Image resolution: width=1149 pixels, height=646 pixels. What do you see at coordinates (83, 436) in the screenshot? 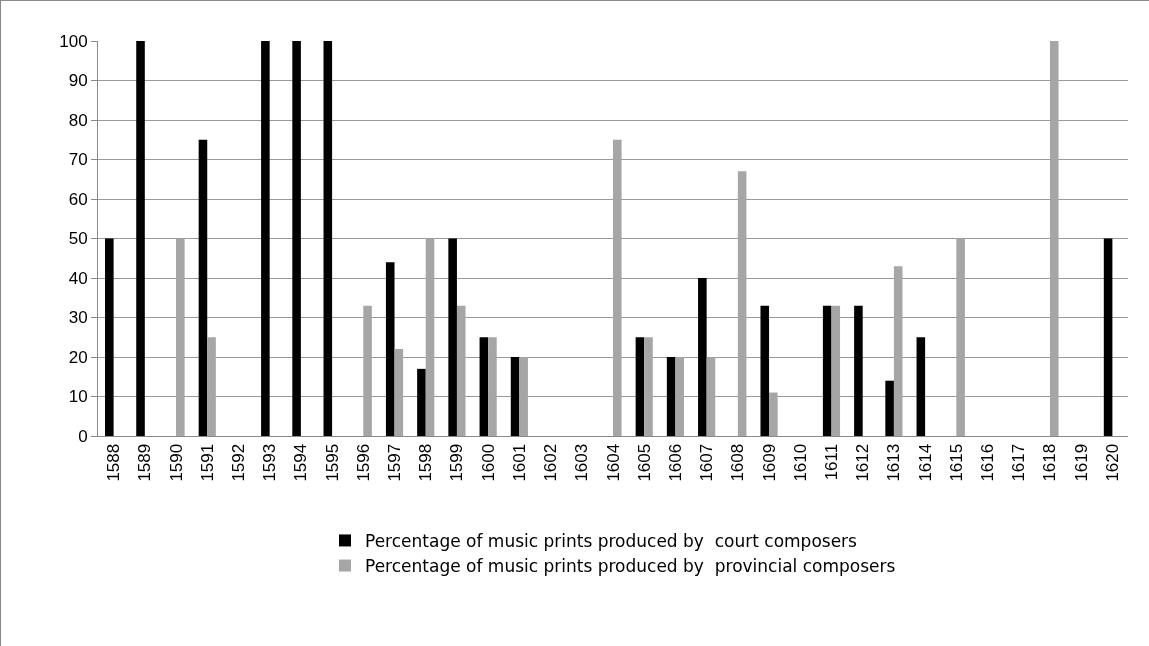
I see `y-tick-label: 0` at bounding box center [83, 436].